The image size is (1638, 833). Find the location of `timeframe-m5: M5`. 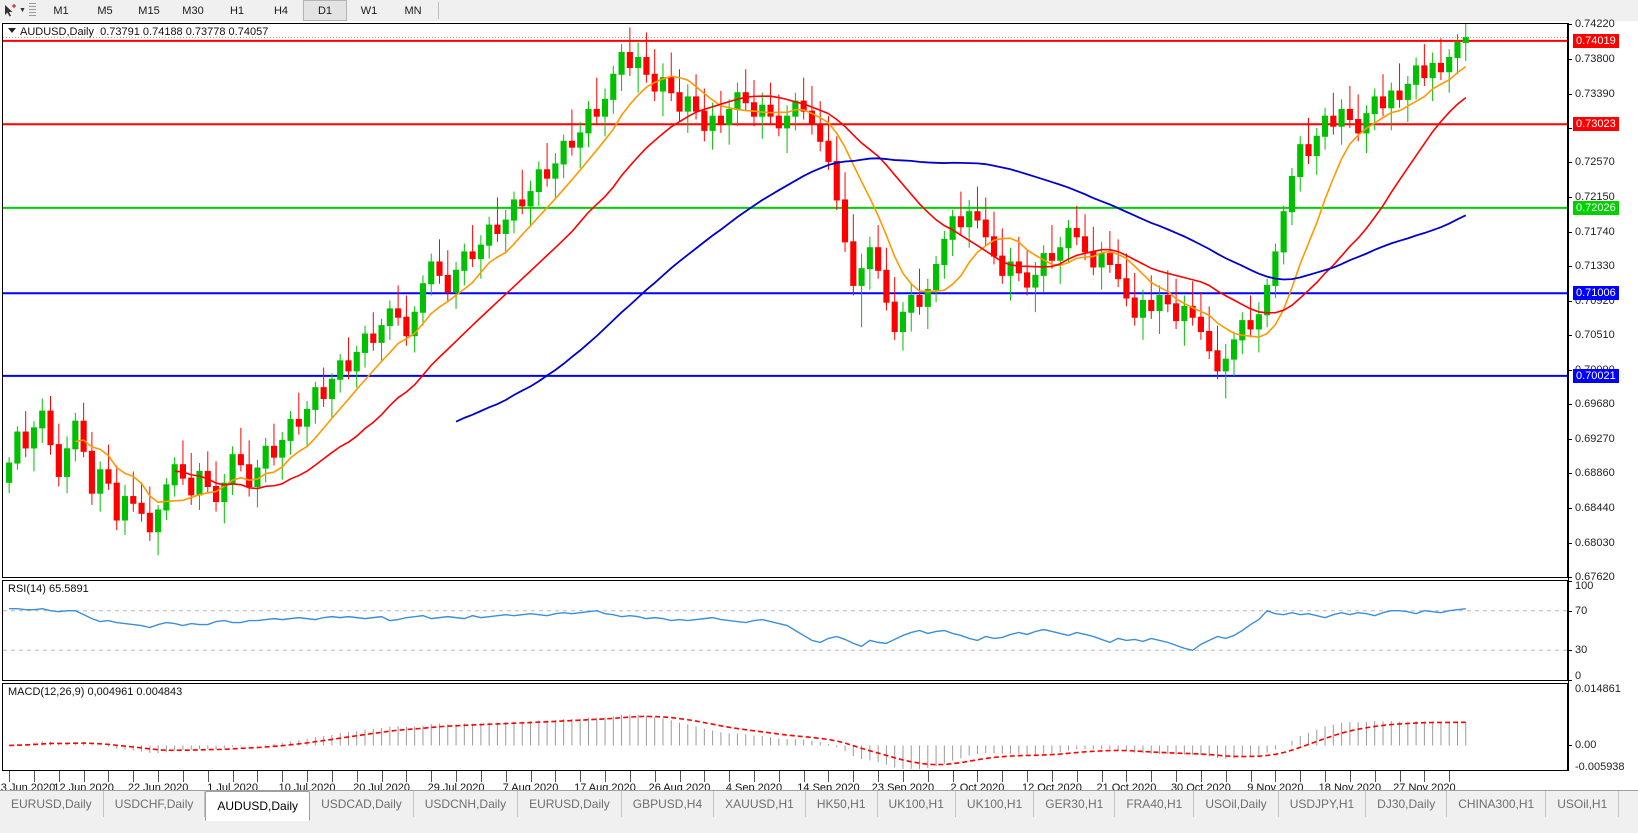

timeframe-m5: M5 is located at coordinates (105, 10).